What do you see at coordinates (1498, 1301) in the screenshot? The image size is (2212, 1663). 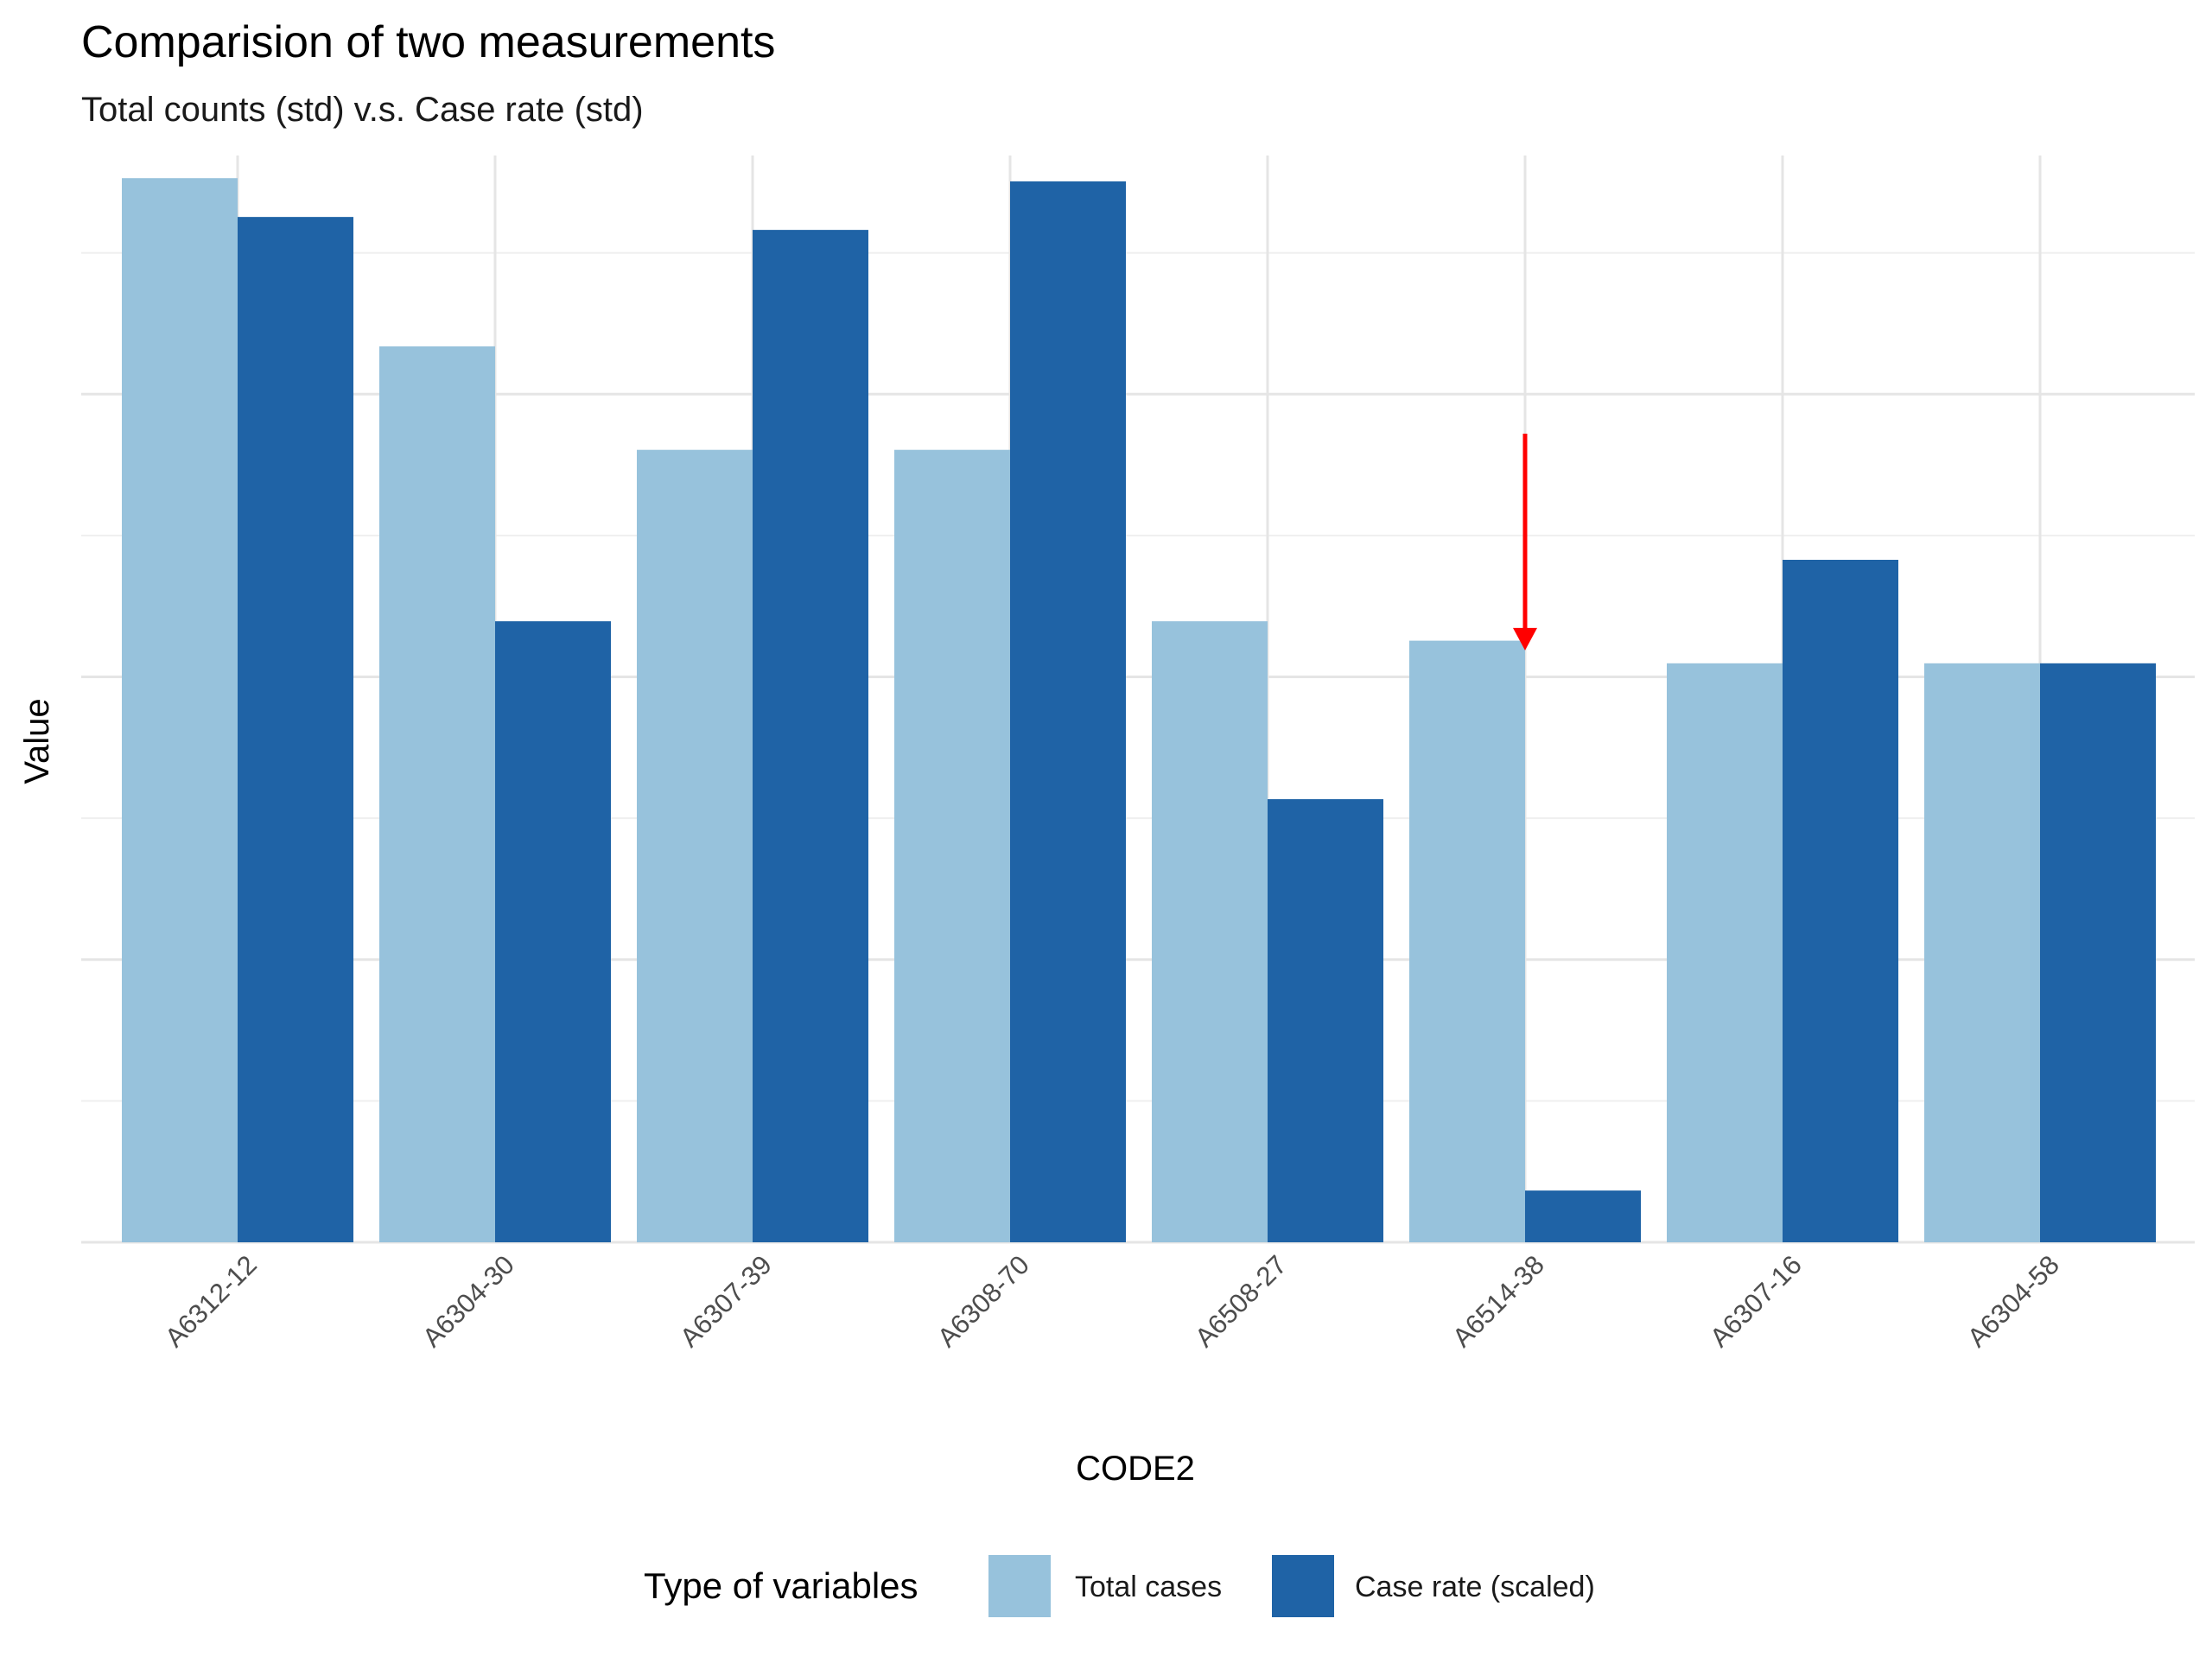 I see `x-tick-label-A6514-38: A6514-38` at bounding box center [1498, 1301].